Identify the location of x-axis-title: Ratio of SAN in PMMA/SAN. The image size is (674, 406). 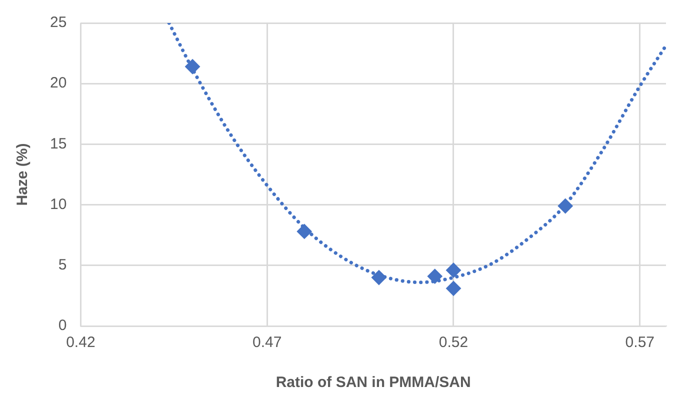
(373, 383).